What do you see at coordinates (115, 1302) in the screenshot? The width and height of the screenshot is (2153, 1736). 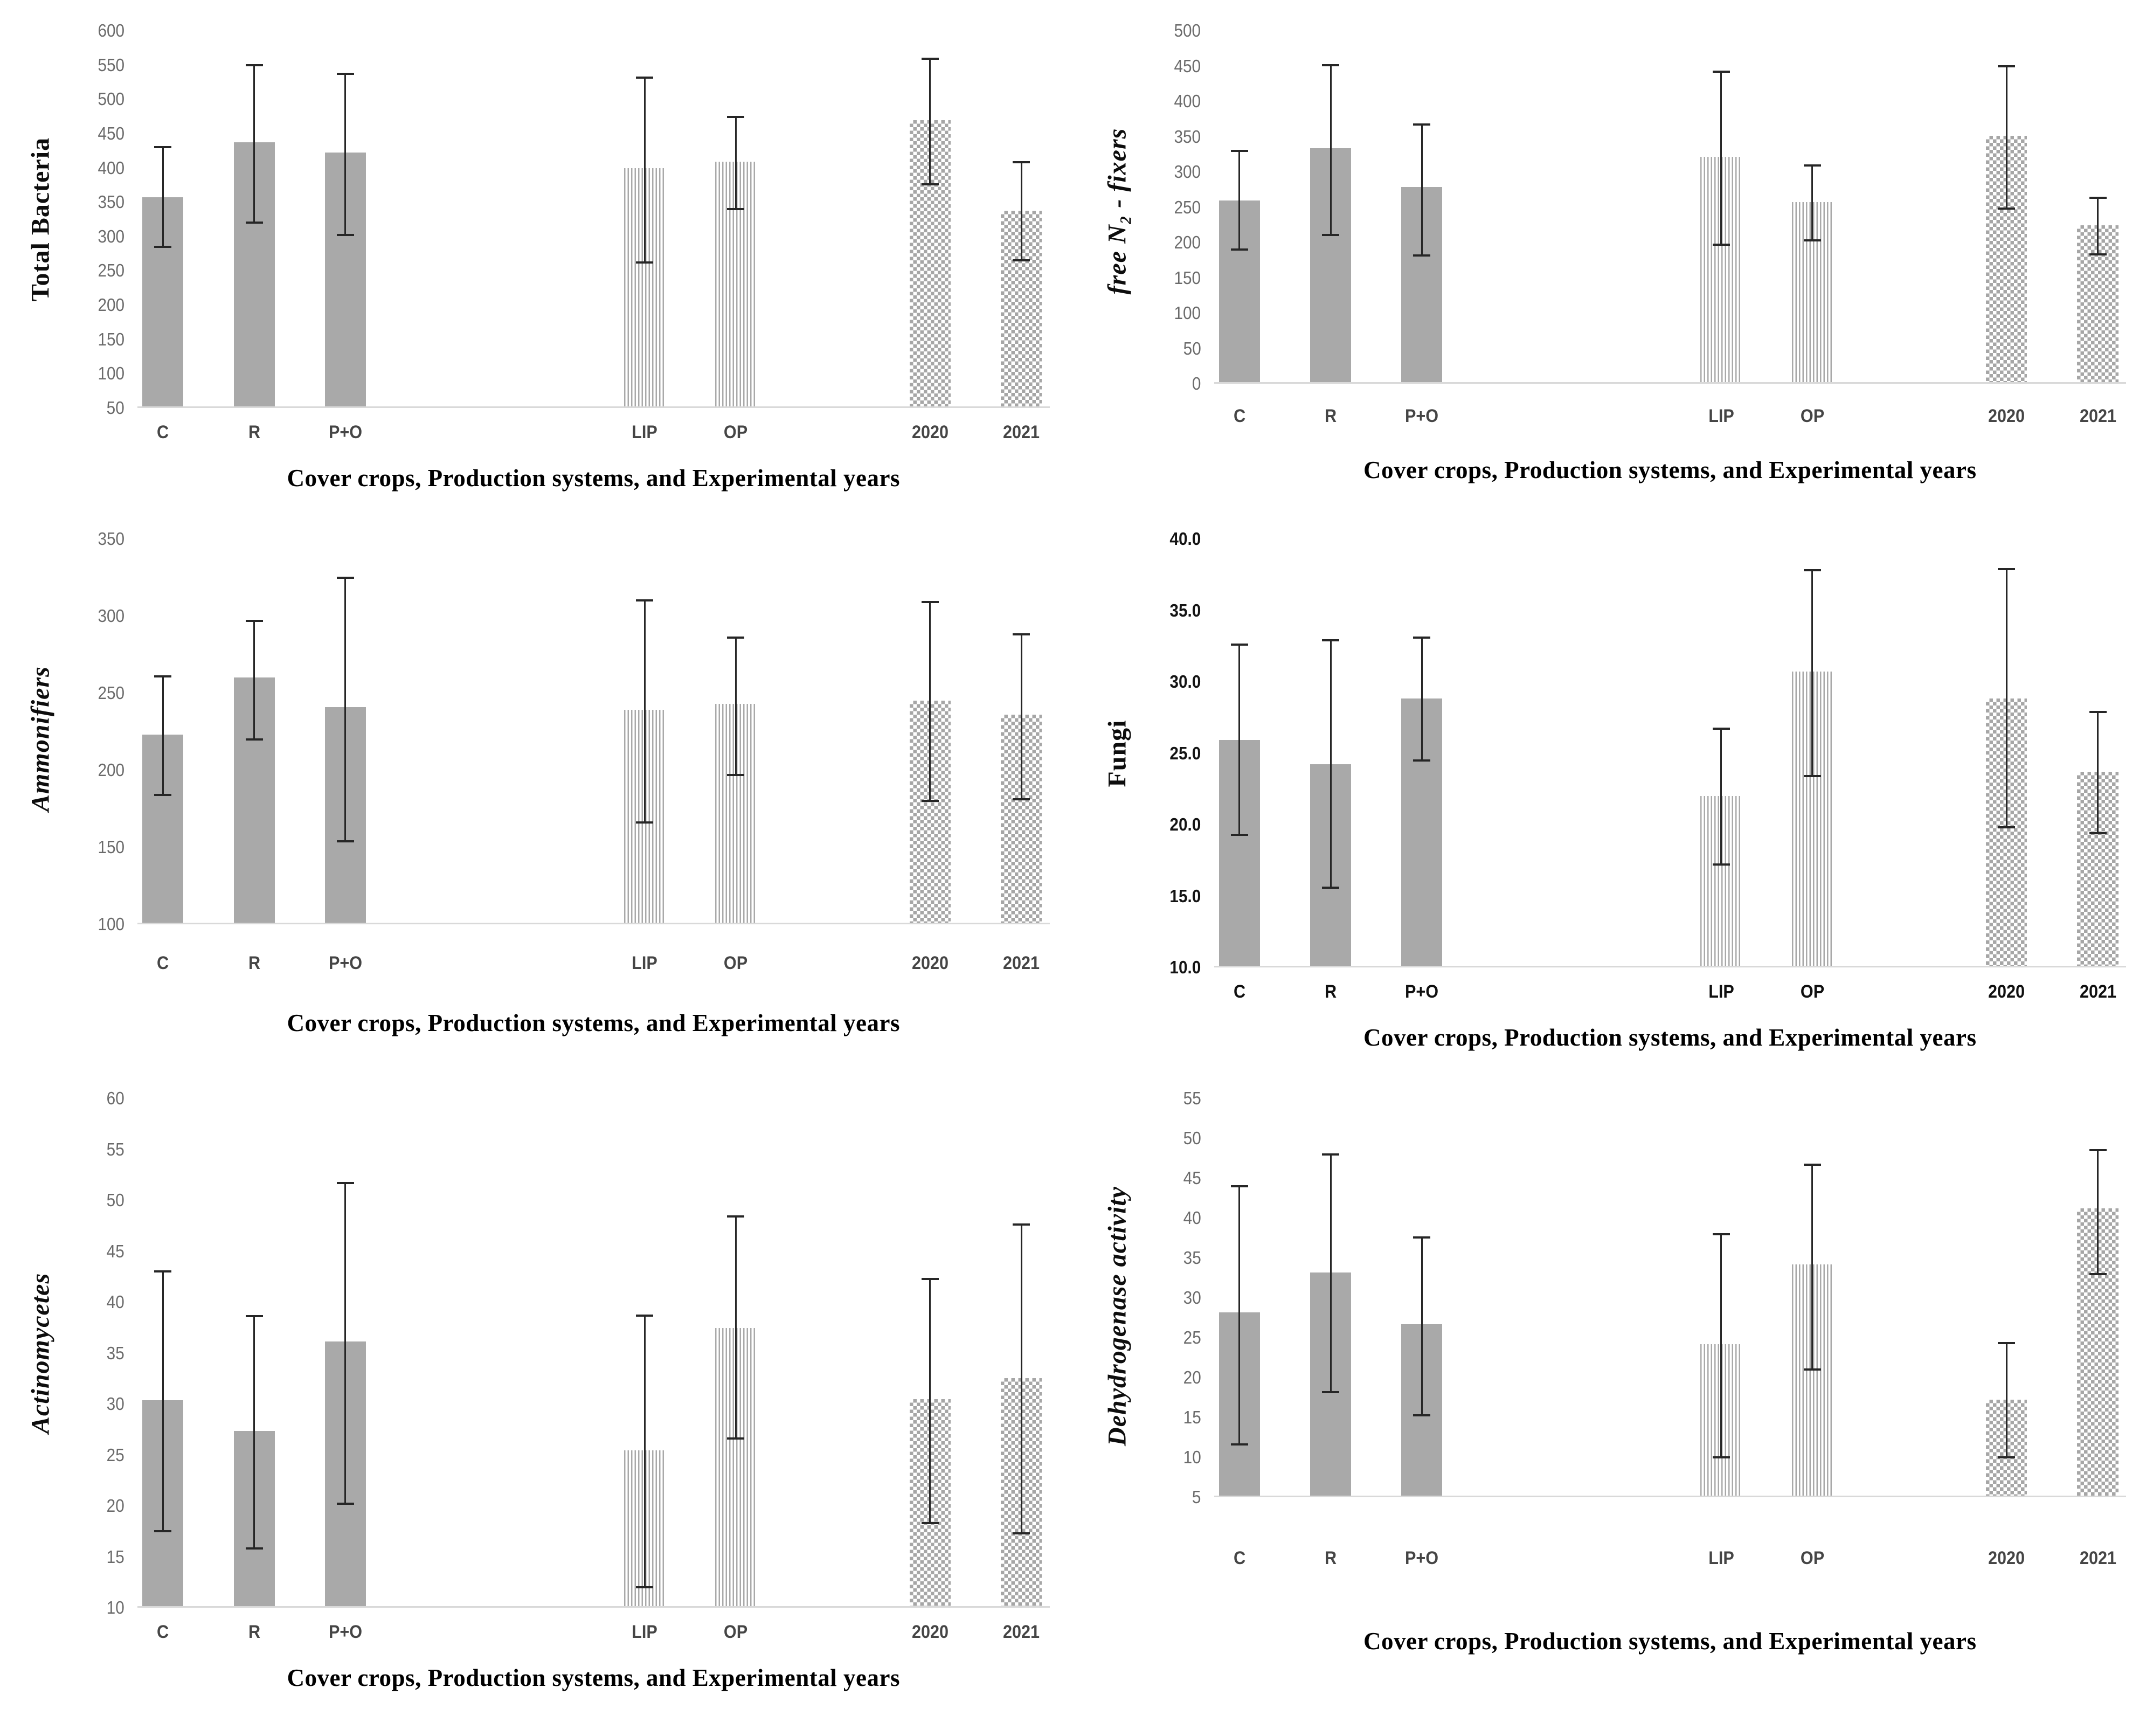 I see `y-tick-label: 40` at bounding box center [115, 1302].